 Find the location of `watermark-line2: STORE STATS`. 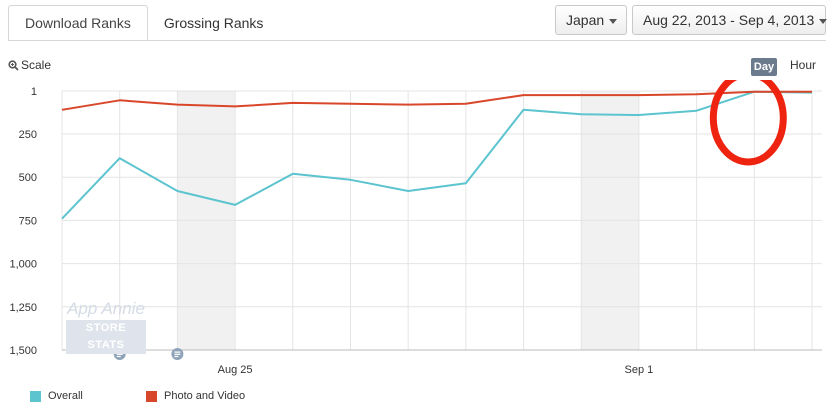

watermark-line2: STORE STATS is located at coordinates (106, 337).